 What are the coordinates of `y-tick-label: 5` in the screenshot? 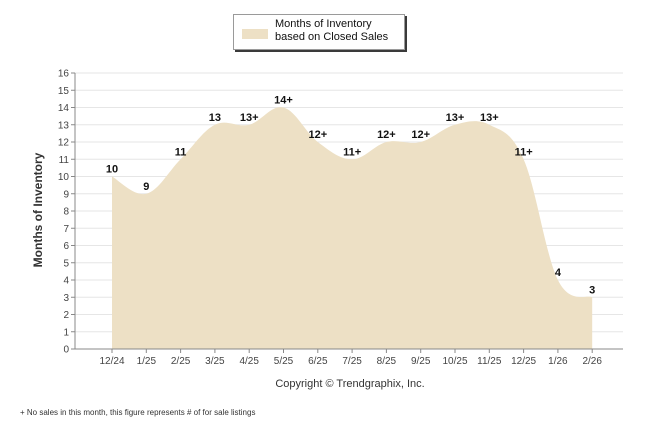 It's located at (66, 263).